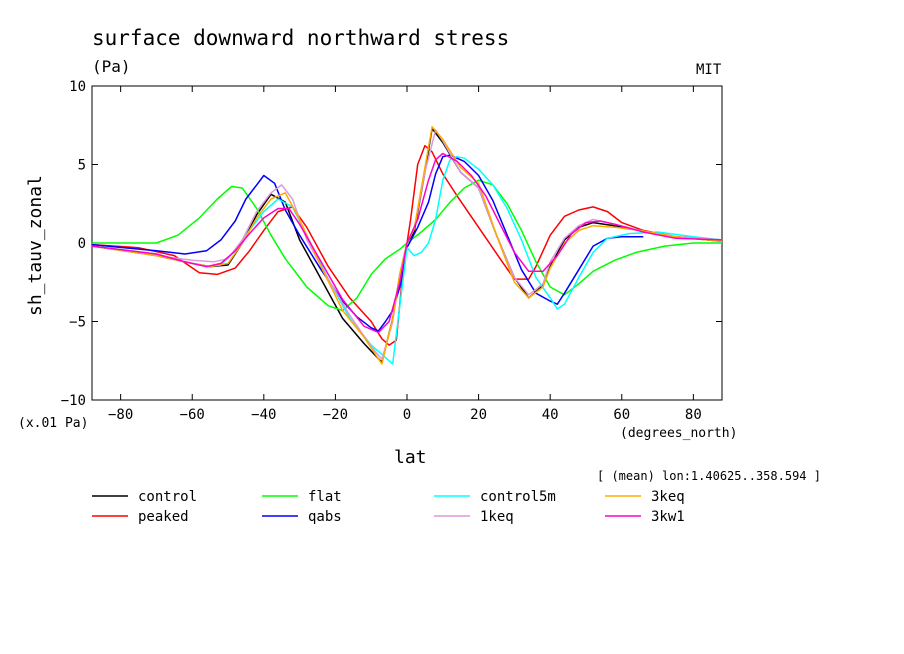  What do you see at coordinates (82, 244) in the screenshot?
I see `y-tick-label: 0` at bounding box center [82, 244].